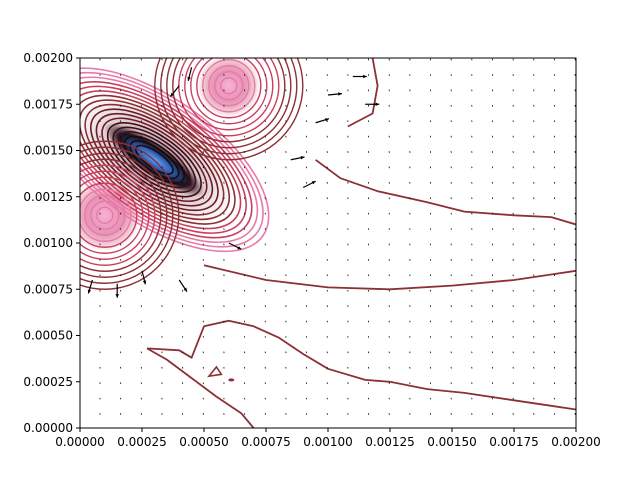 The width and height of the screenshot is (640, 480). Describe the element at coordinates (142, 442) in the screenshot. I see `x-tick-label: 0.00025` at that location.